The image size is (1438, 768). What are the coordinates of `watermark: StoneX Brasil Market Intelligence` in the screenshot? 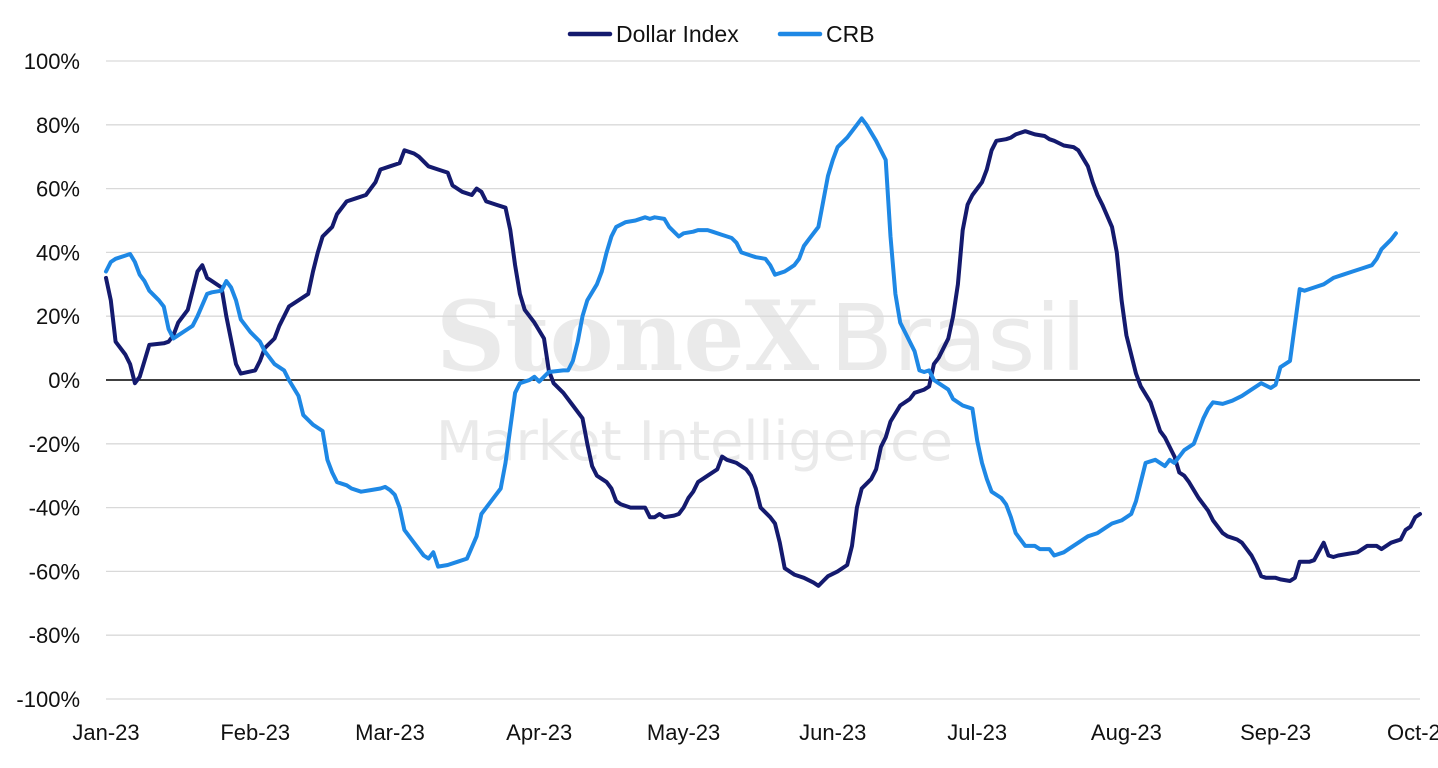 It's located at (761, 376).